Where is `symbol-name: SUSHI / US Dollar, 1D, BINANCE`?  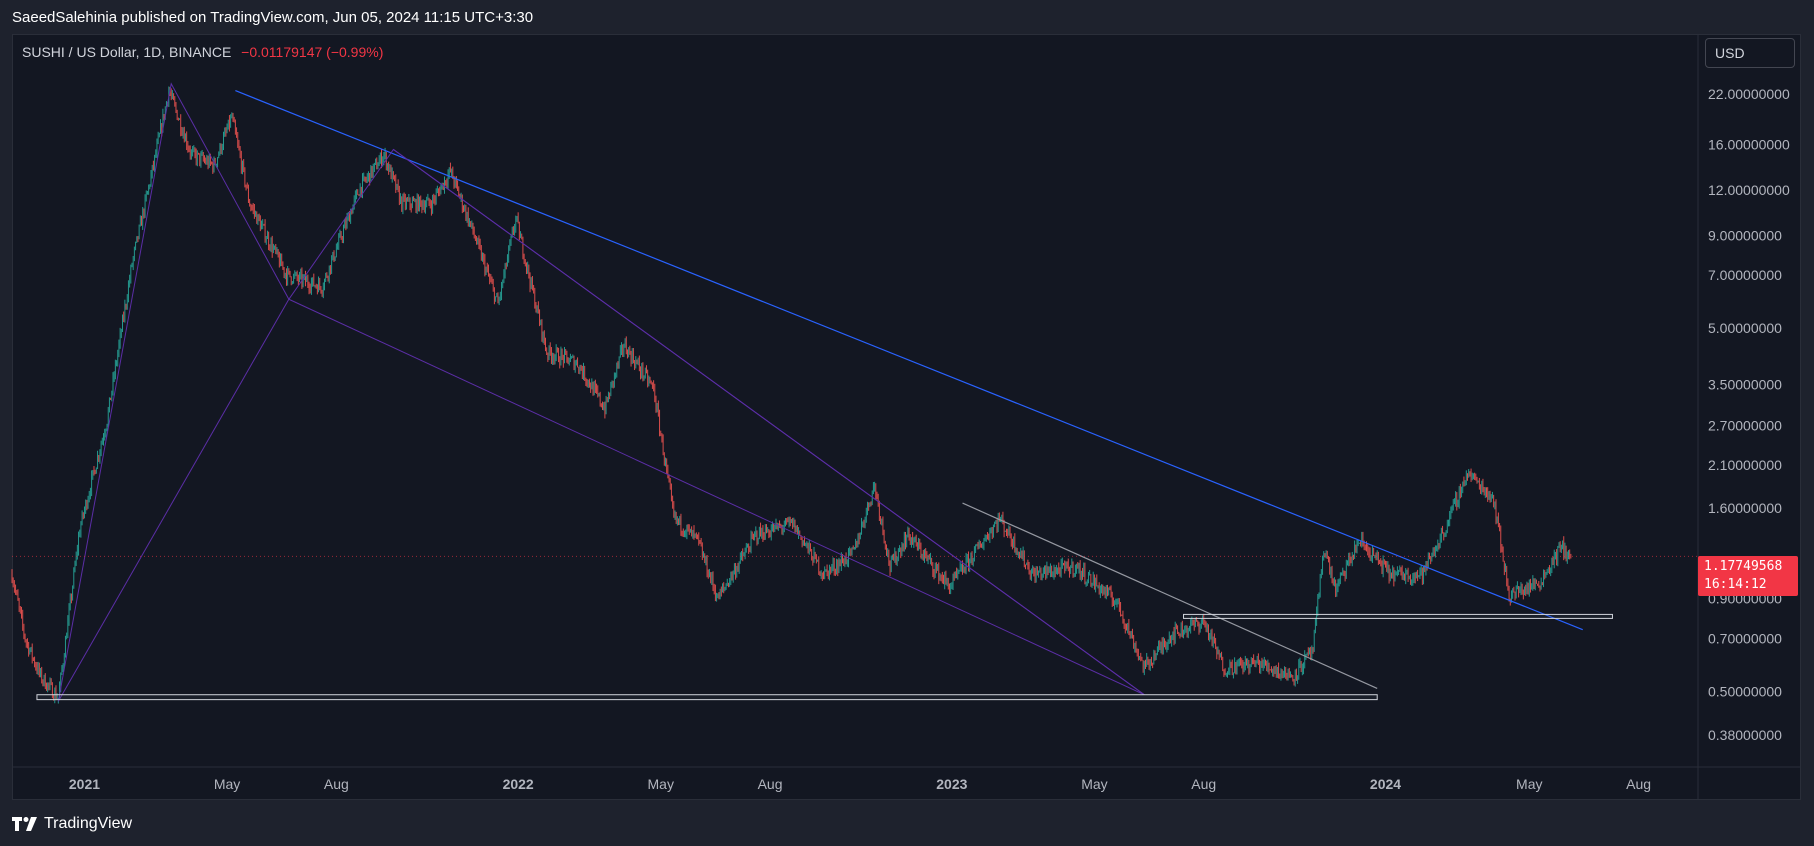 symbol-name: SUSHI / US Dollar, 1D, BINANCE is located at coordinates (127, 52).